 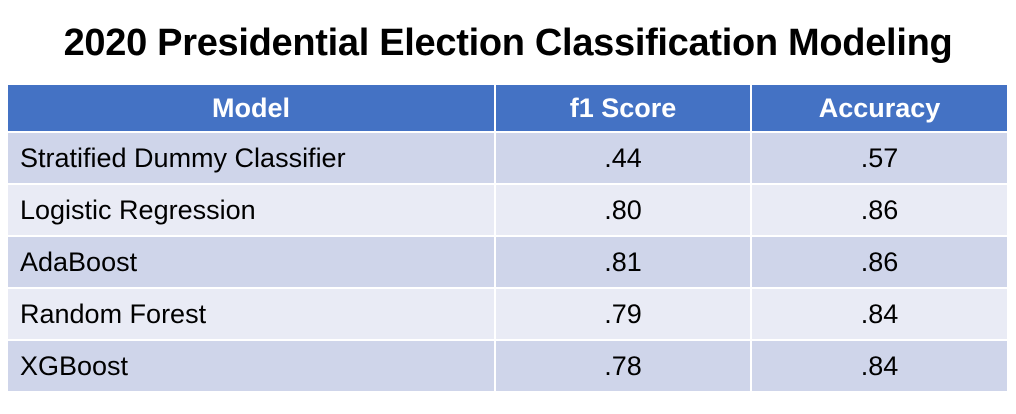 What do you see at coordinates (623, 209) in the screenshot?
I see `f1-cell: .80` at bounding box center [623, 209].